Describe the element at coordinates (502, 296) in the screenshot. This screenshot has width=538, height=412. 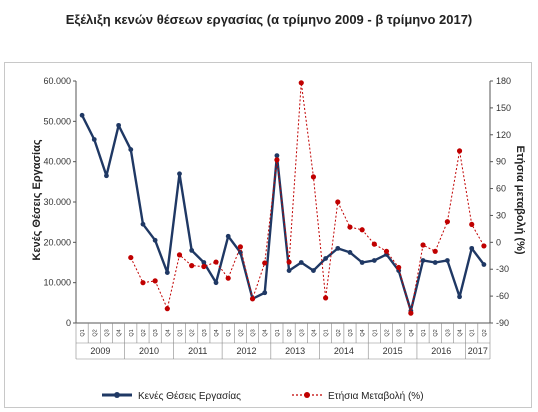
I see `y-right-tick-label: -60` at that location.